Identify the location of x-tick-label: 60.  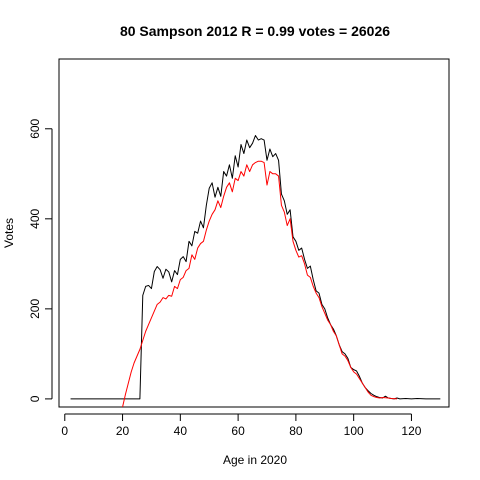
(238, 431).